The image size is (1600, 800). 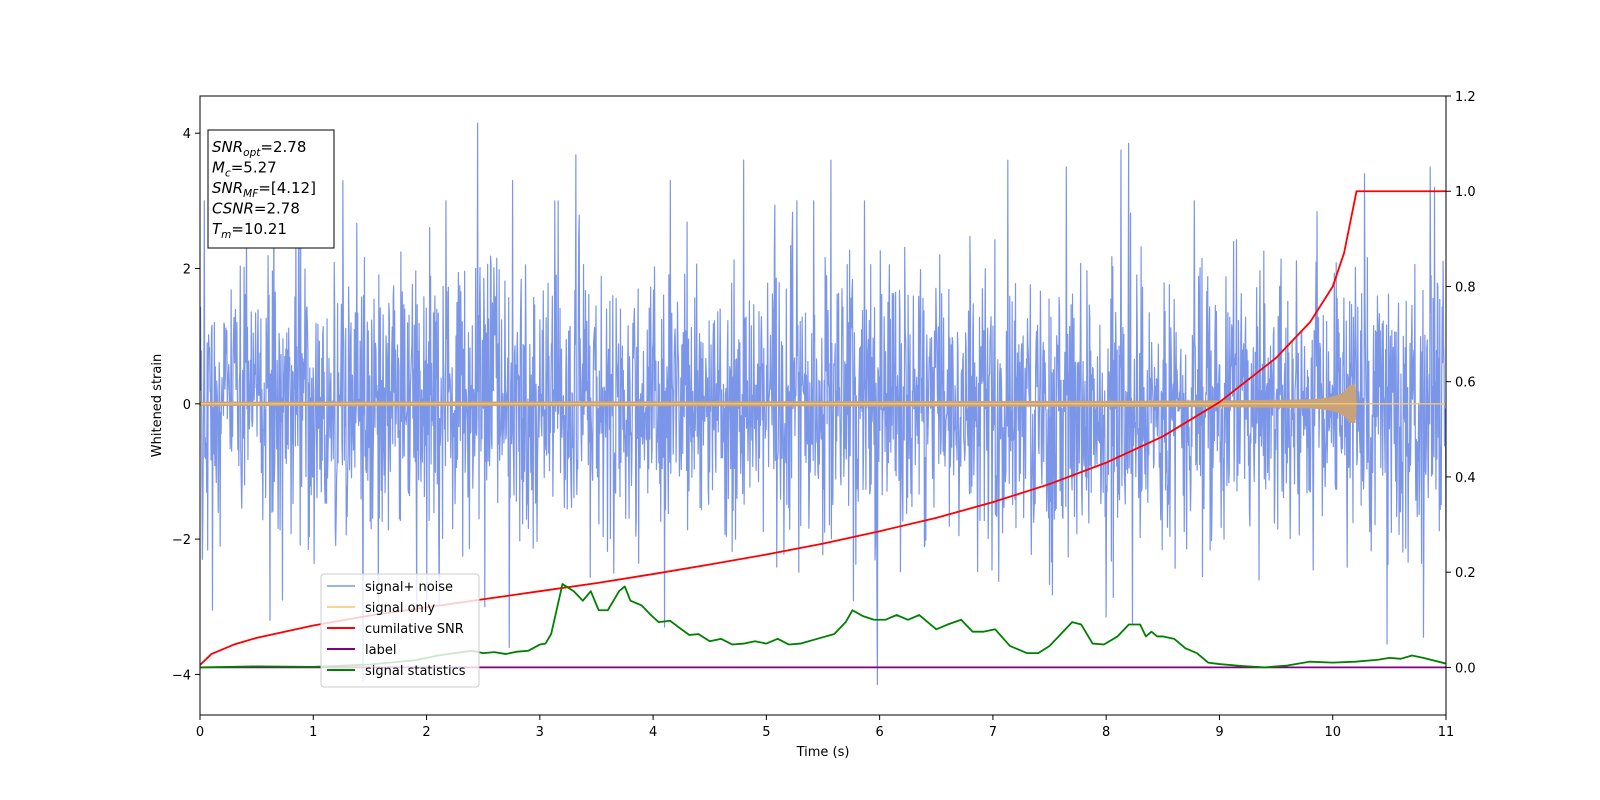 I want to click on x-tick-label: 5, so click(x=766, y=732).